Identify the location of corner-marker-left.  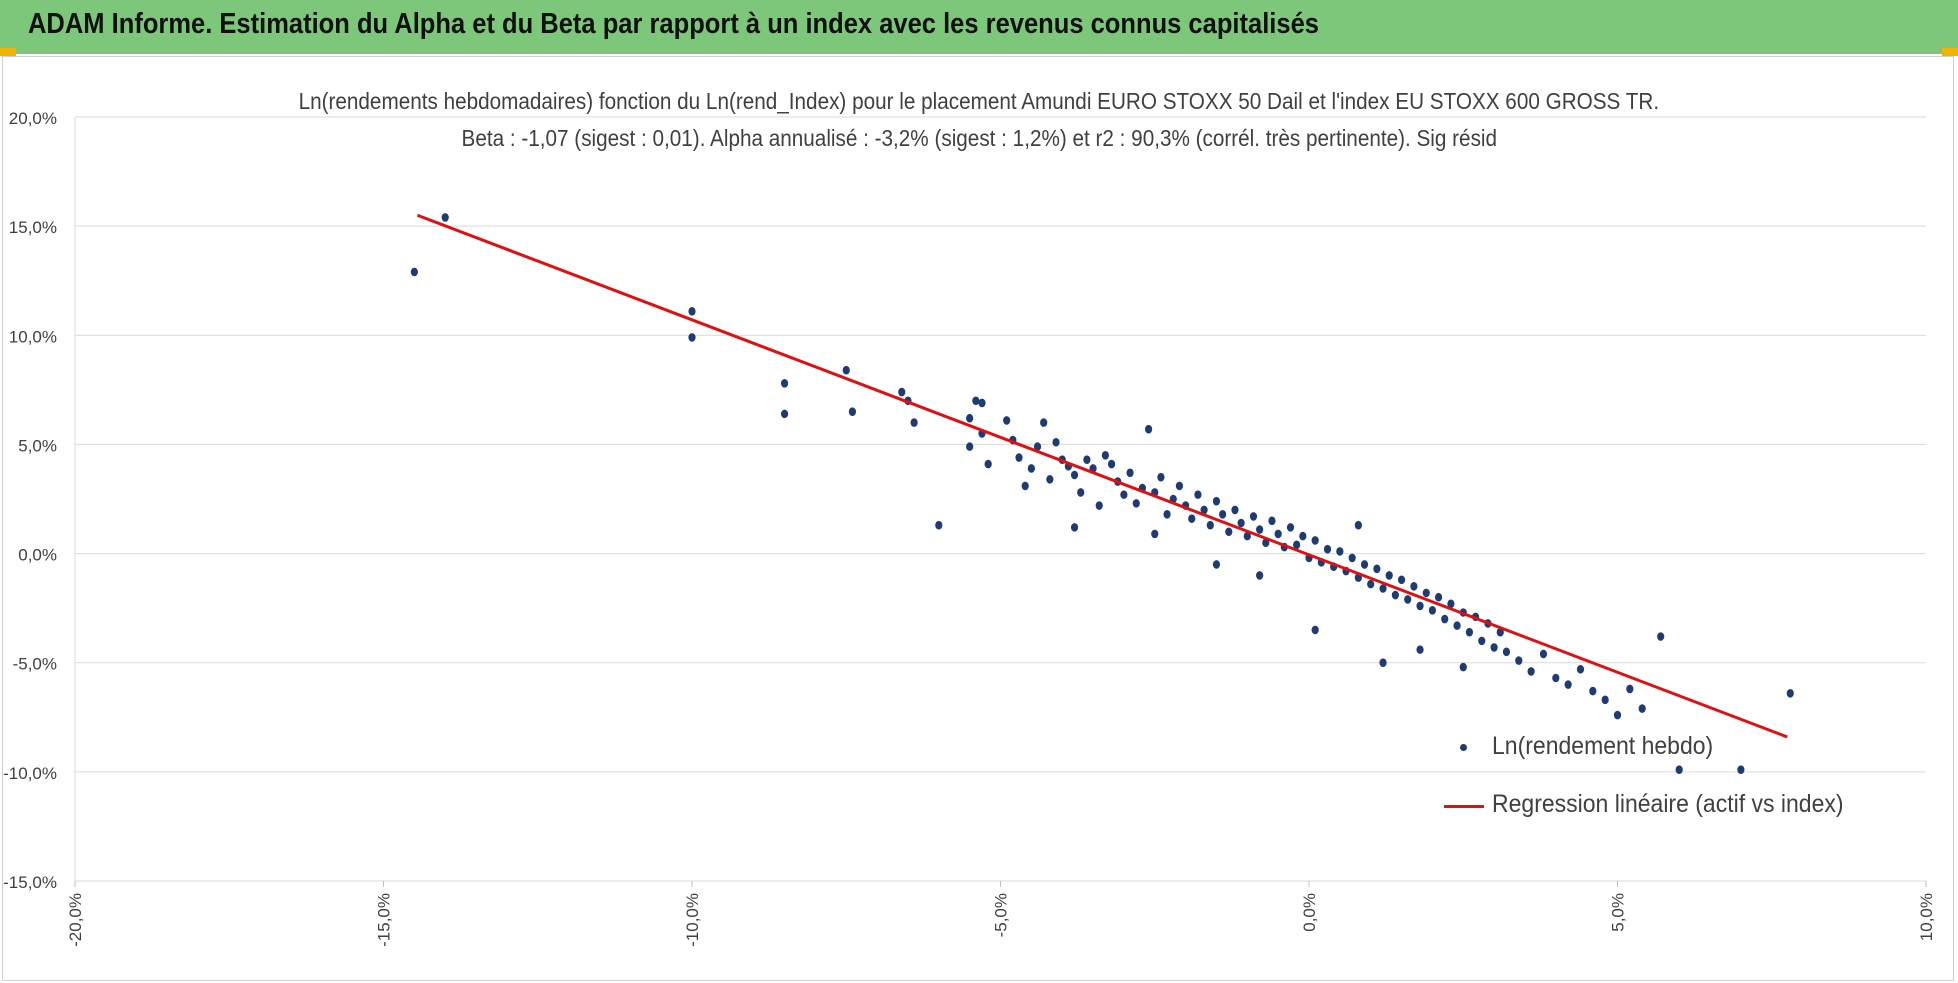
(8, 52).